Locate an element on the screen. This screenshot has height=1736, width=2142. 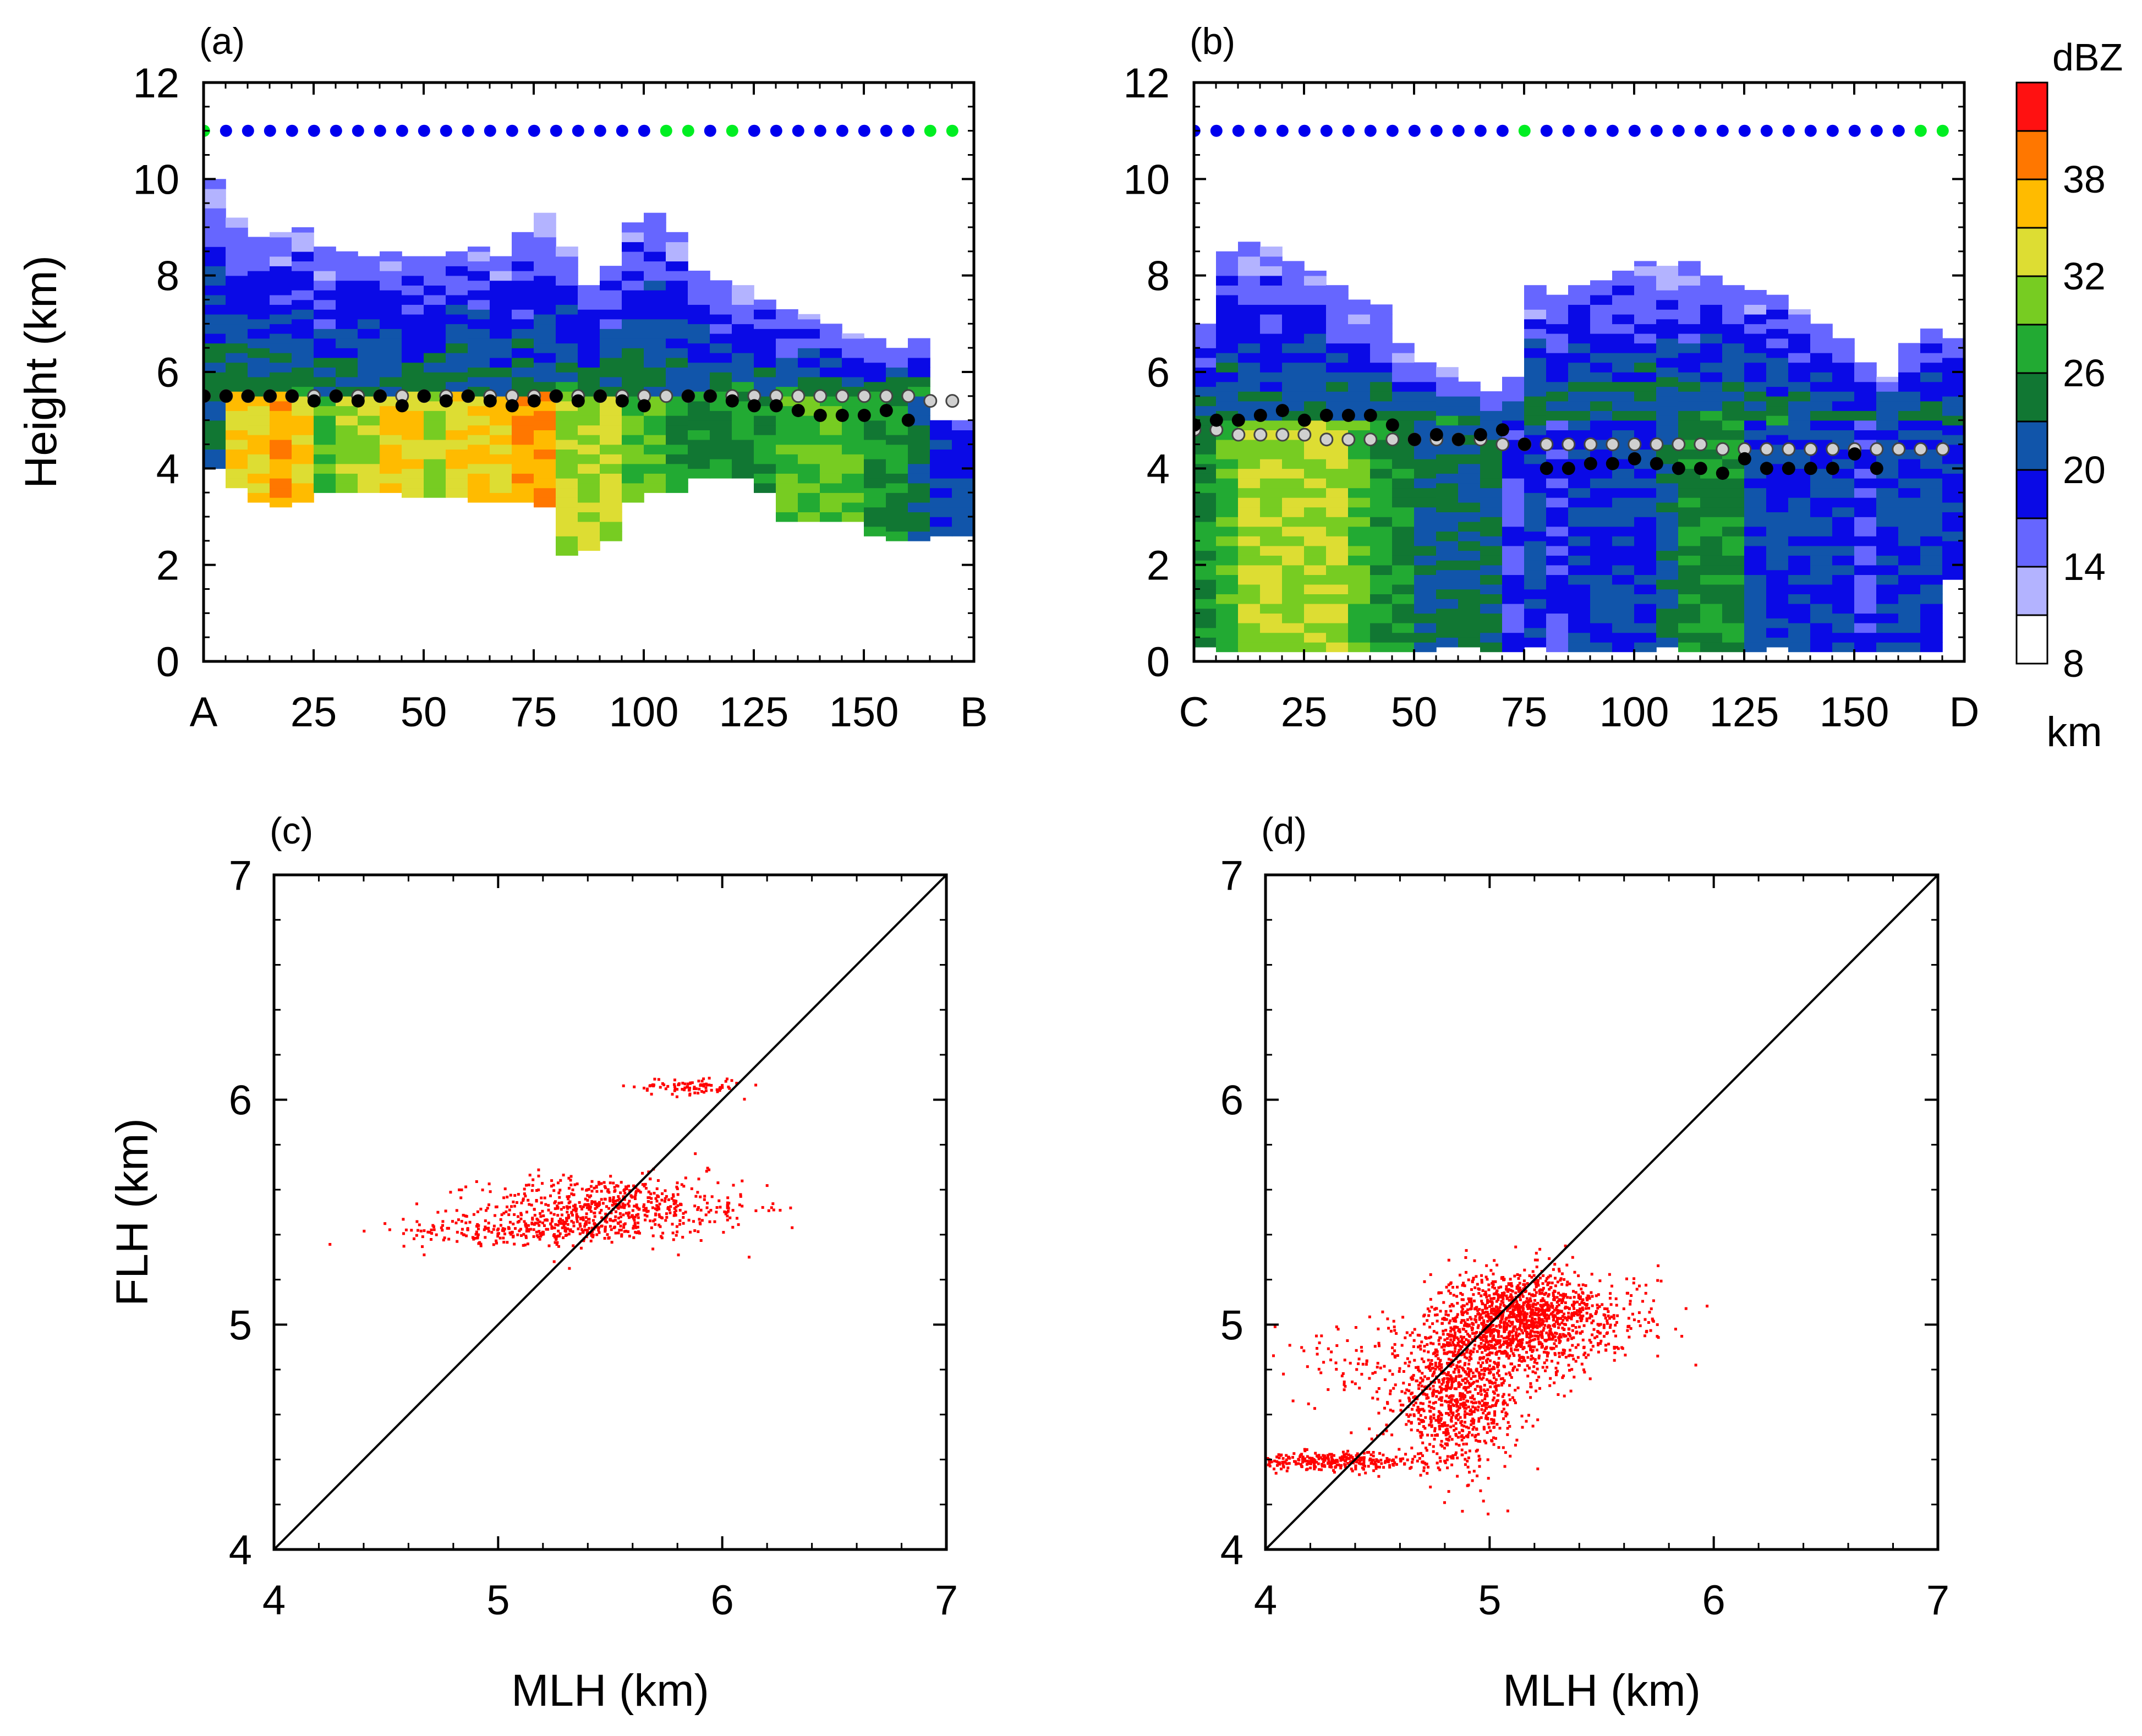
panel-a-x-tick-label: A is located at coordinates (204, 713).